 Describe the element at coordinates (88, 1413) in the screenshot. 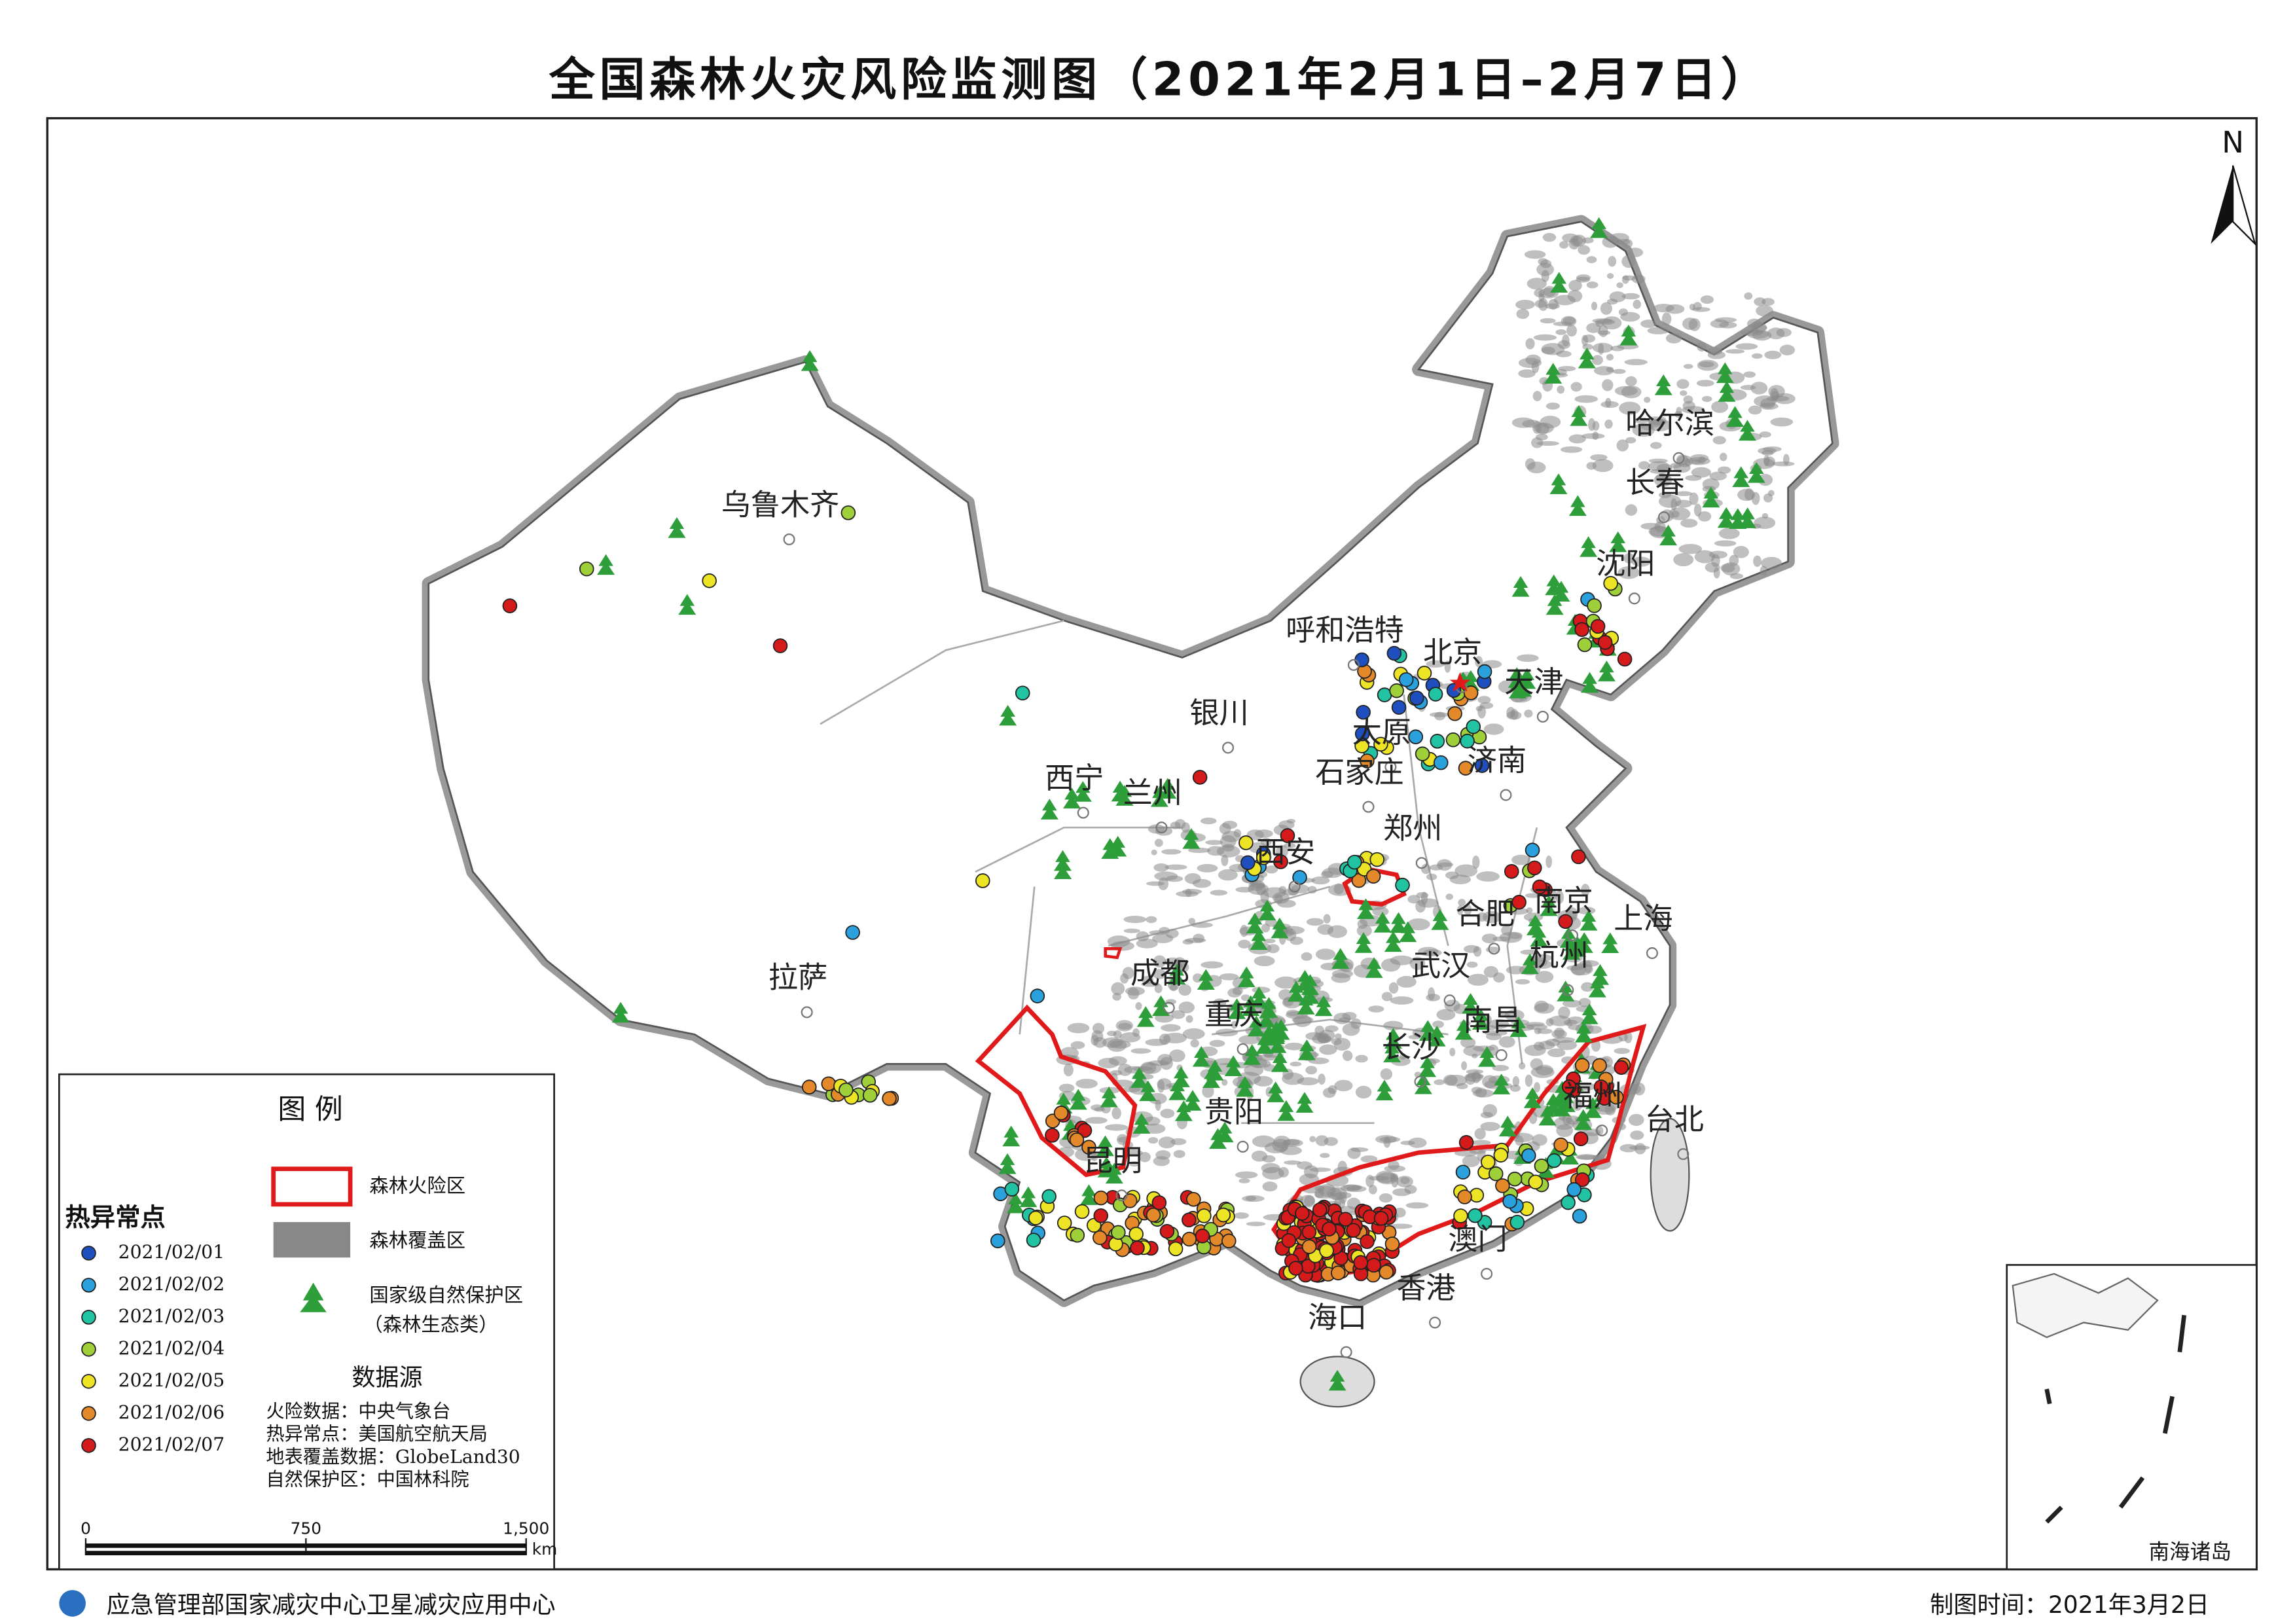

I see `legend-hotspot-swatch` at that location.